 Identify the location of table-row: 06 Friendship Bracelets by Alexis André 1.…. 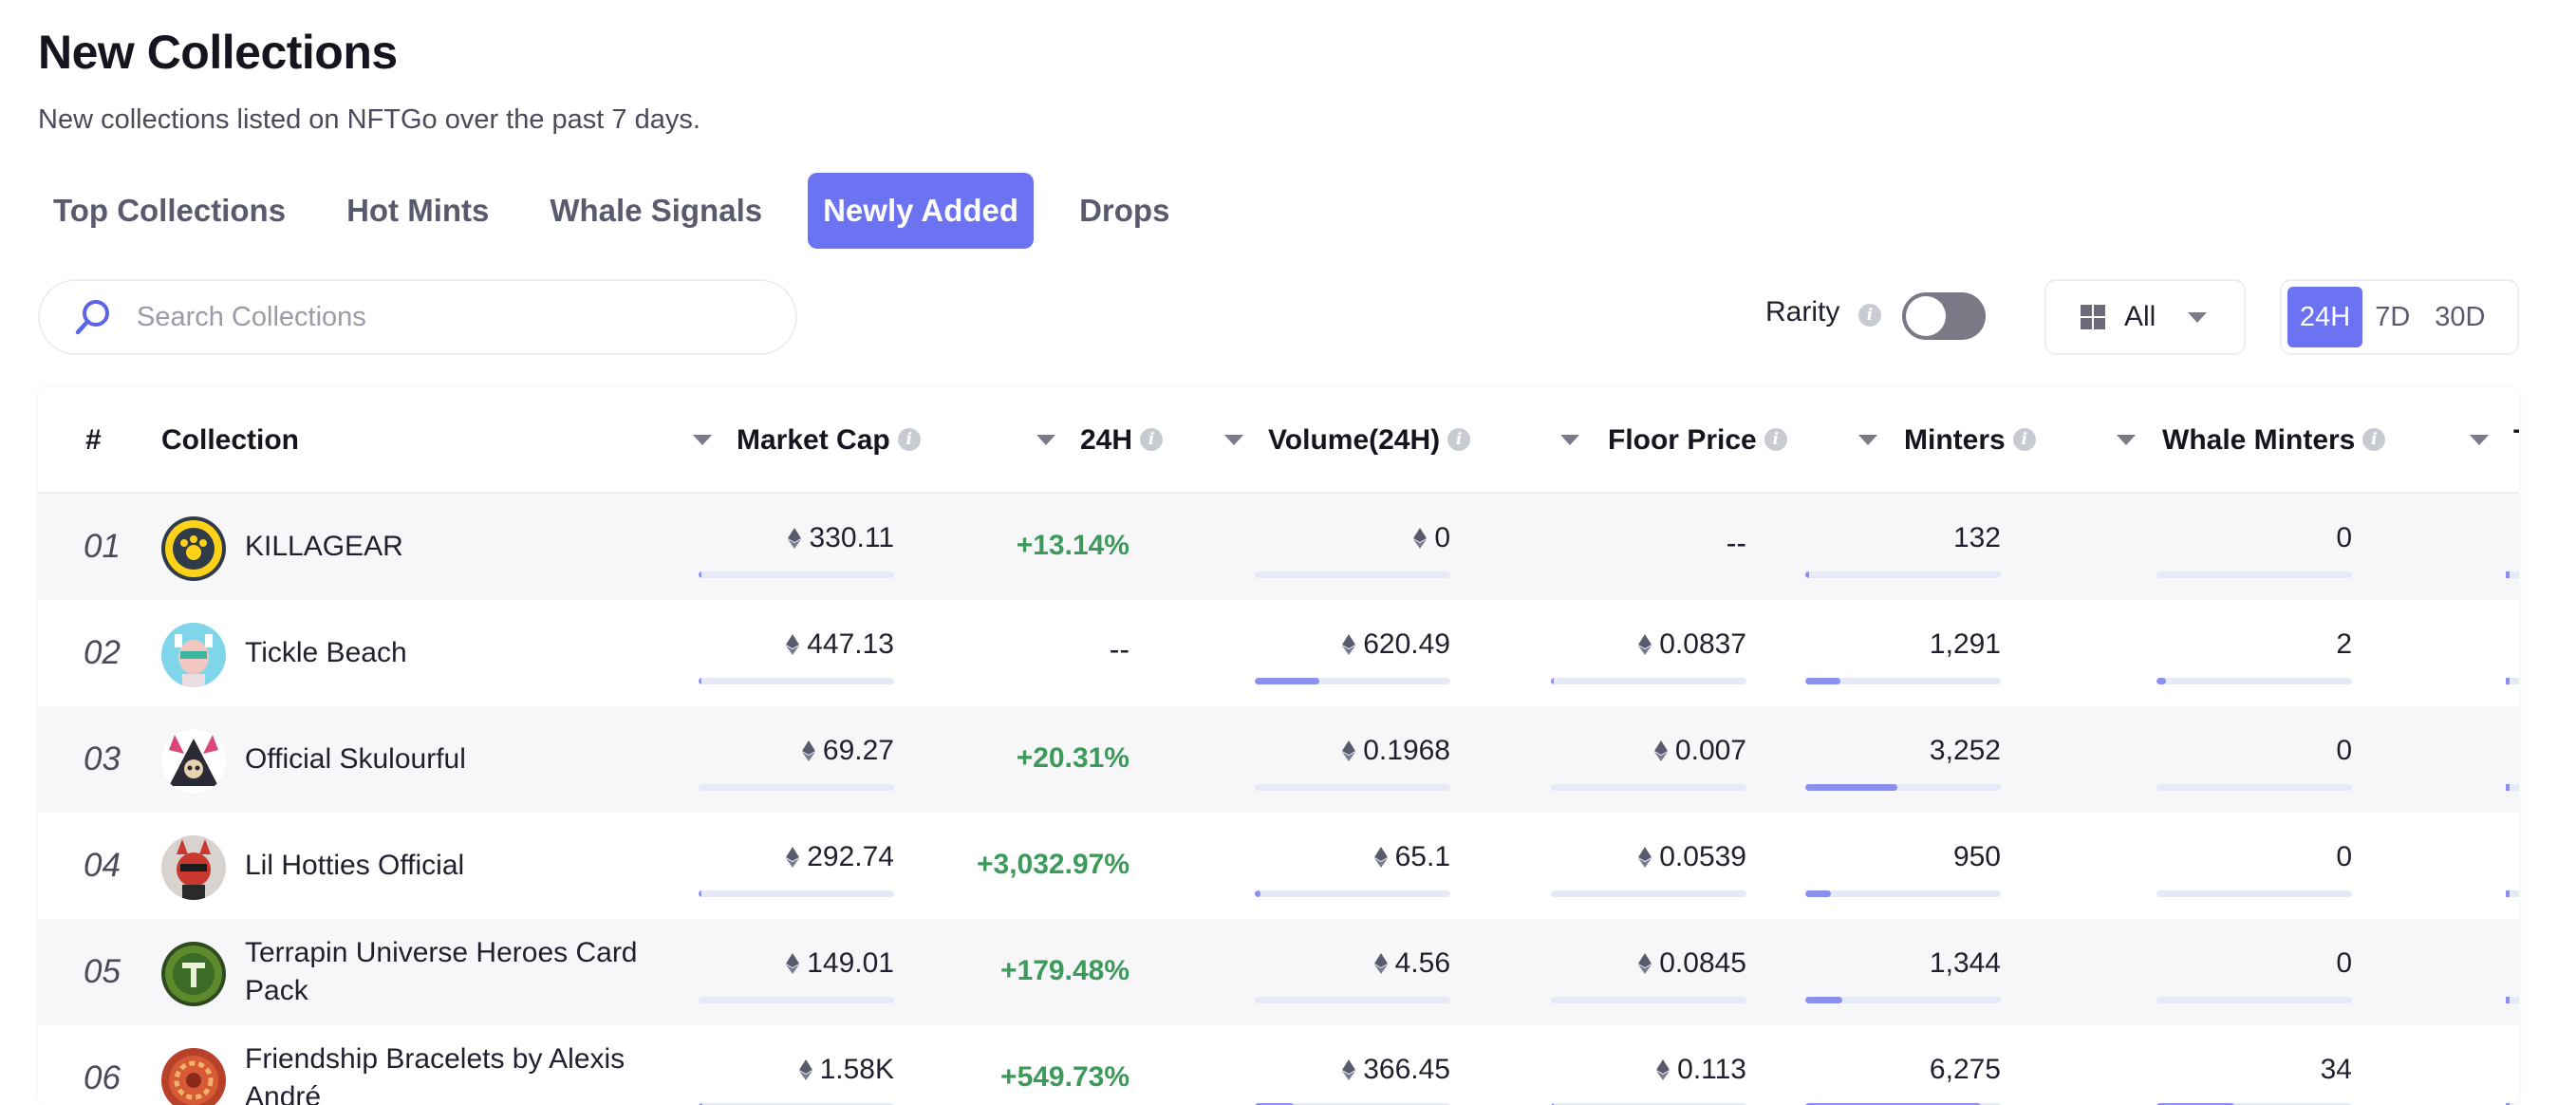
(1279, 1065).